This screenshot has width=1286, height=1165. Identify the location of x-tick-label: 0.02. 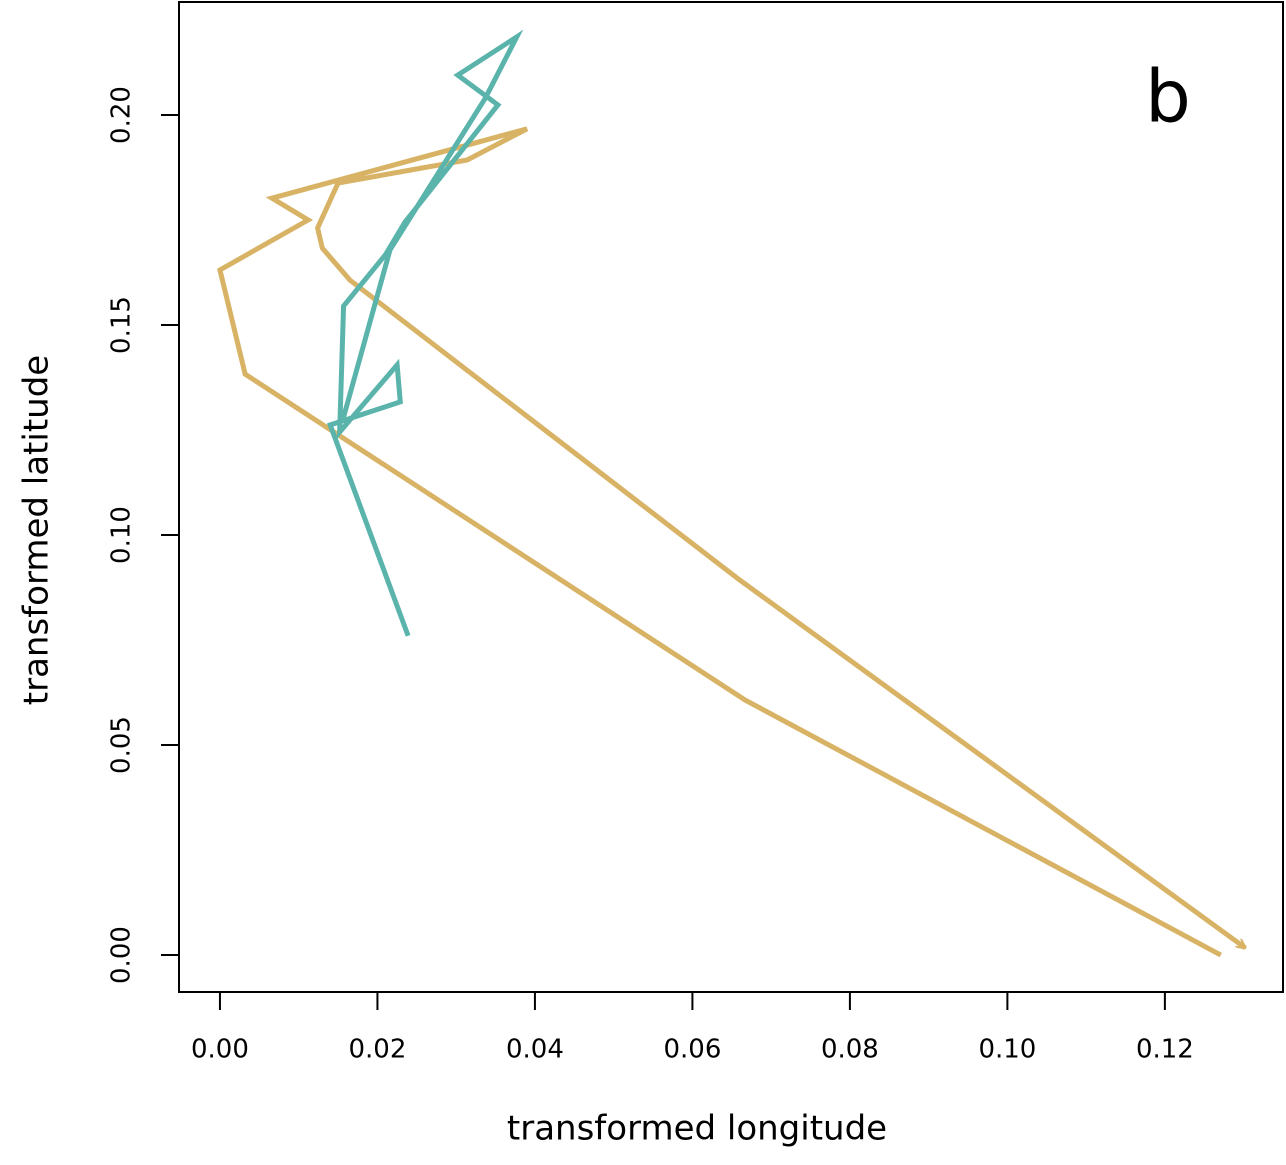
(377, 1050).